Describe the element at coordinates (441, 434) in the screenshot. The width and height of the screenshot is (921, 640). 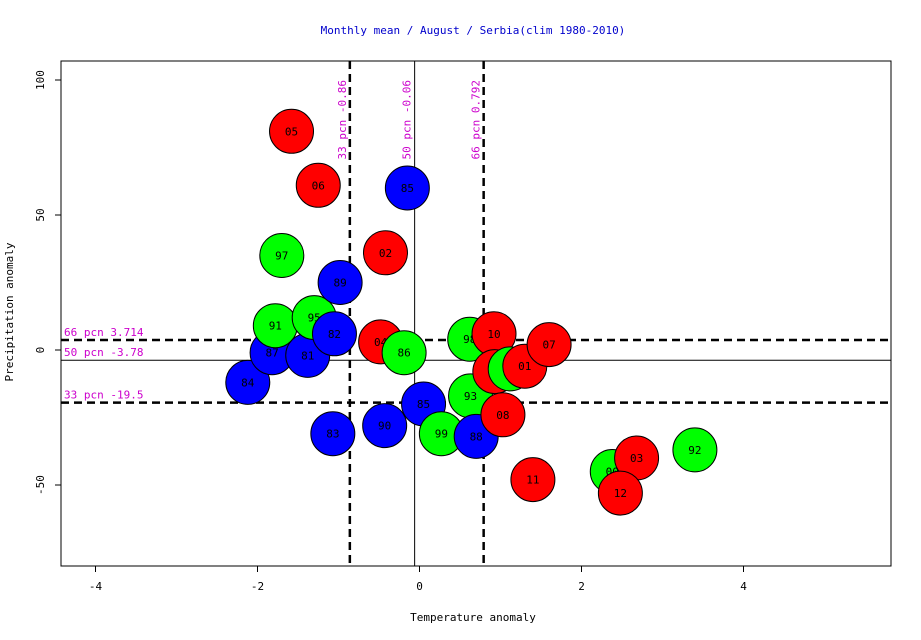
I see `point-label-17: 99` at that location.